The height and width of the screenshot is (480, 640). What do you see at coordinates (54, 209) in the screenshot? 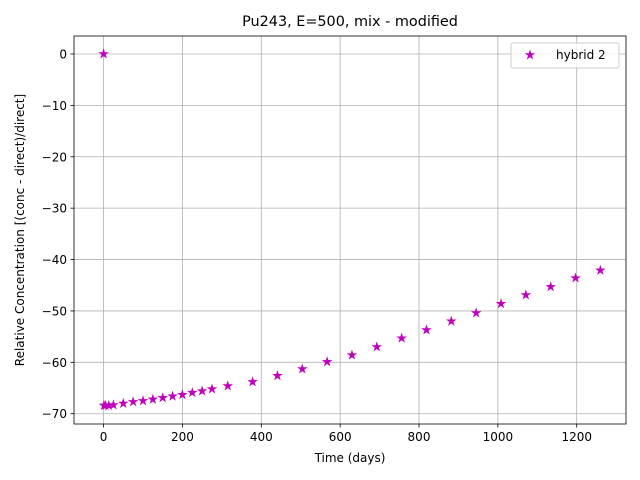
I see `y-tick-label: −30` at bounding box center [54, 209].